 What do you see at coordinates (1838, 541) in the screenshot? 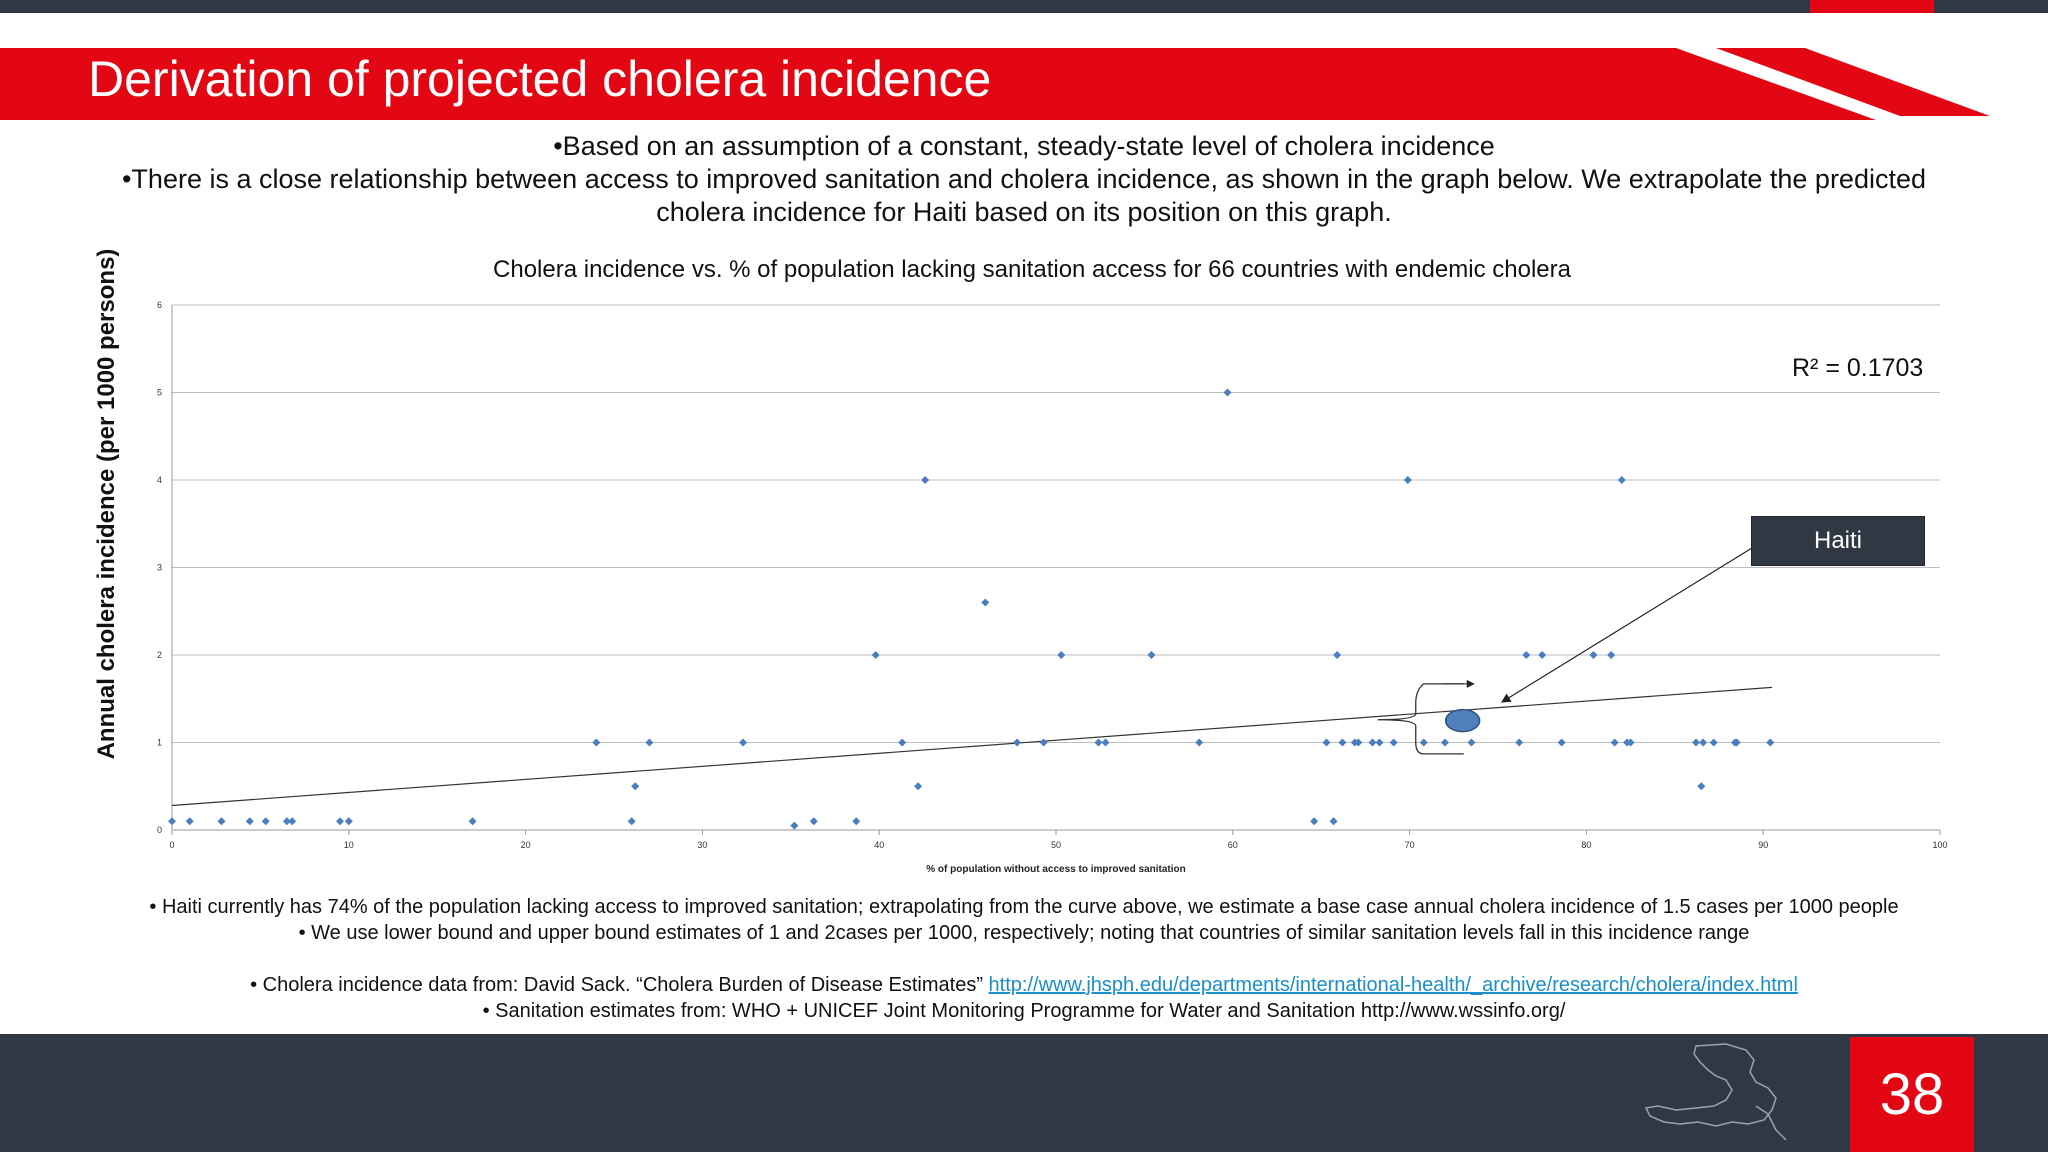
I see `haiti-callout: Haiti` at bounding box center [1838, 541].